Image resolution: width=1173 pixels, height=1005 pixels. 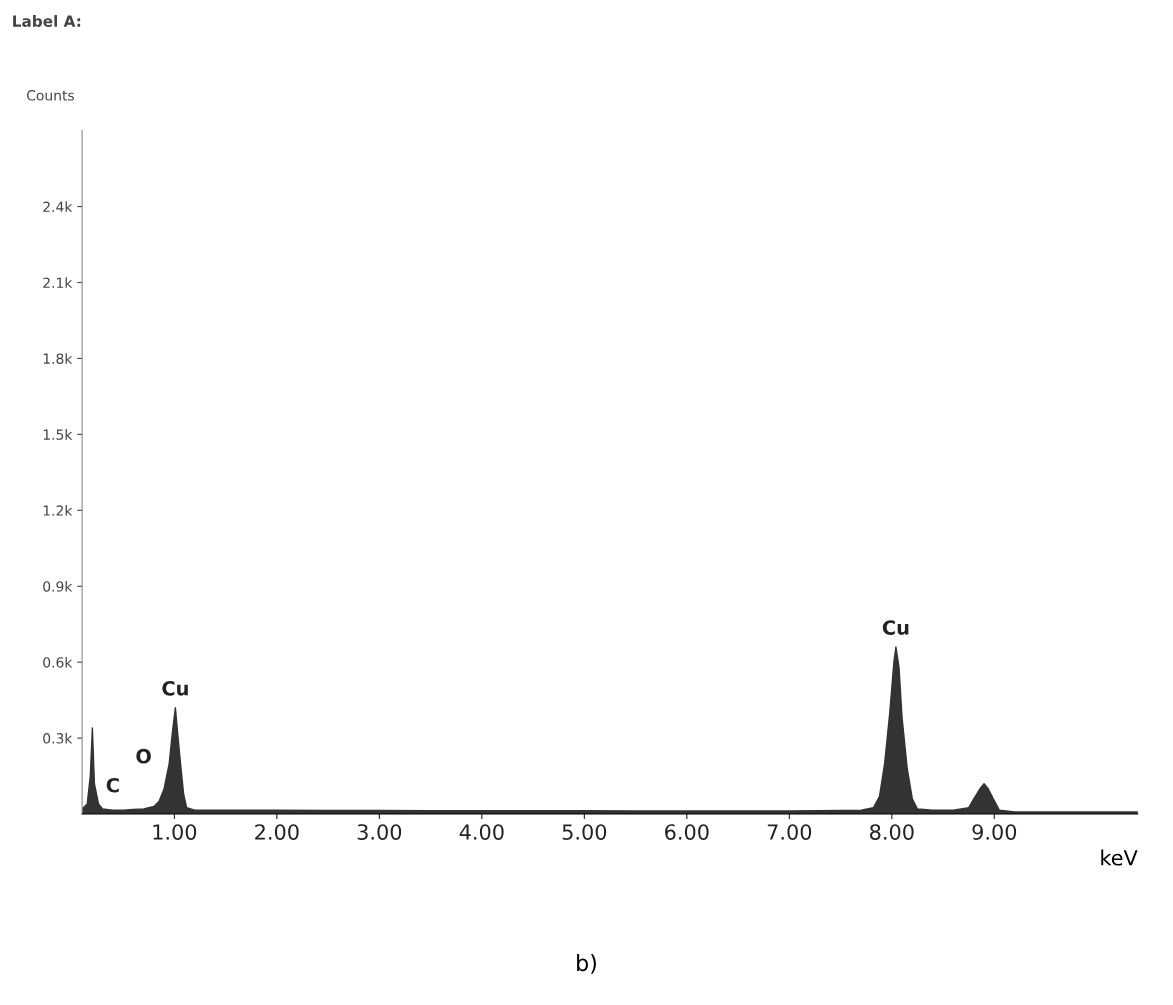 What do you see at coordinates (58, 586) in the screenshot?
I see `y-tick-label: 0.9k` at bounding box center [58, 586].